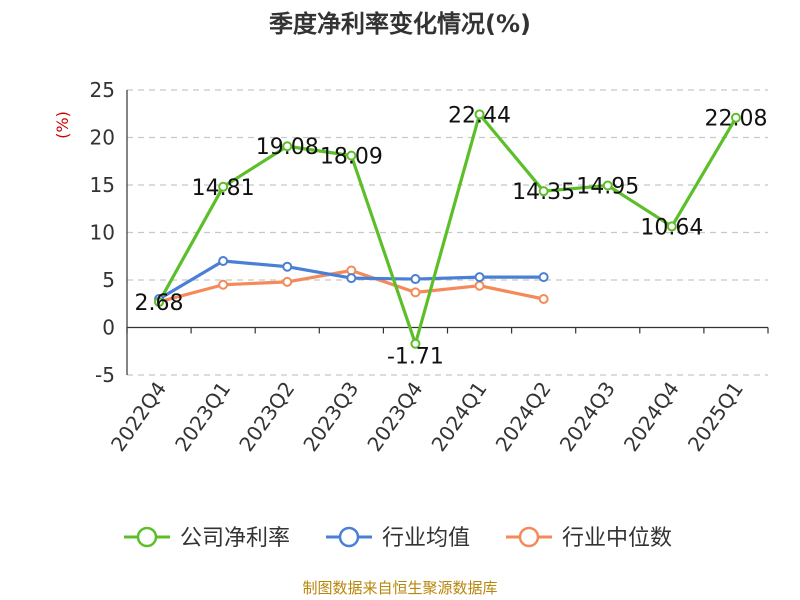  What do you see at coordinates (715, 416) in the screenshot?
I see `x-tick-label: 2025Q1` at bounding box center [715, 416].